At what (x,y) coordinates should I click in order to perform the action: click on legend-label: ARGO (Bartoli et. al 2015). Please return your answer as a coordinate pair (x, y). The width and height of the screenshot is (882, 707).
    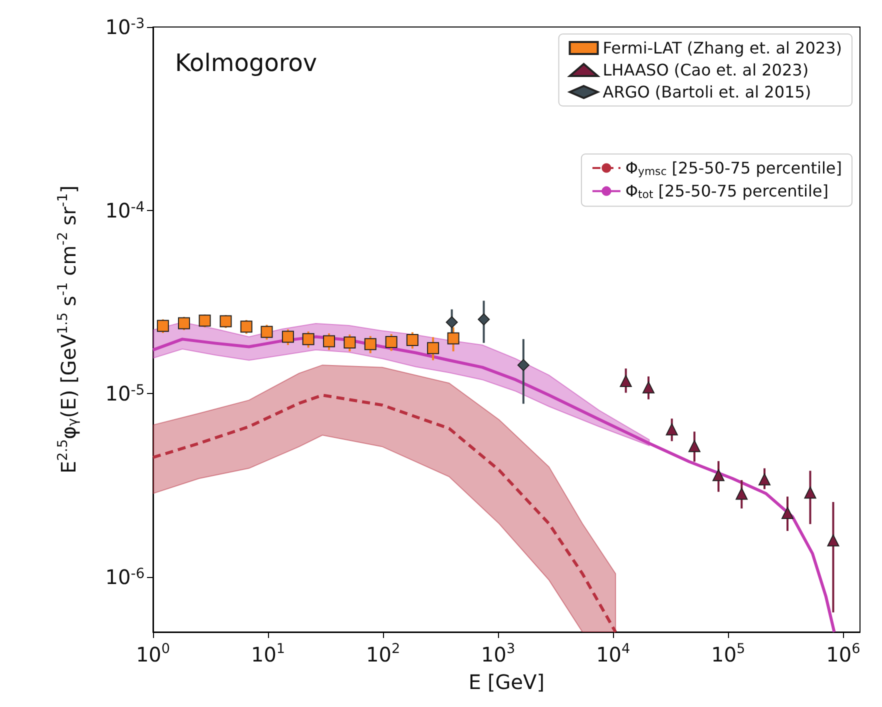
    Looking at the image, I should click on (707, 92).